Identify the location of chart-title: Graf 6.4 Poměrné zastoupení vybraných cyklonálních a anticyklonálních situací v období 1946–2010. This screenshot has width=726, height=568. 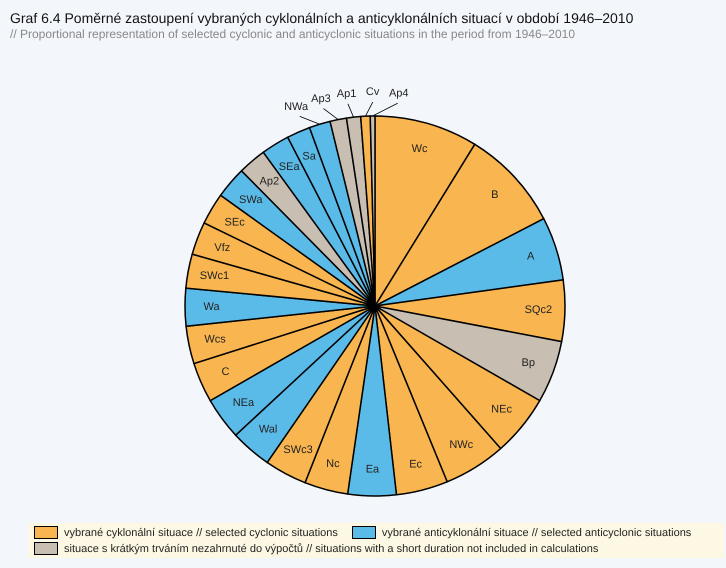
(322, 18).